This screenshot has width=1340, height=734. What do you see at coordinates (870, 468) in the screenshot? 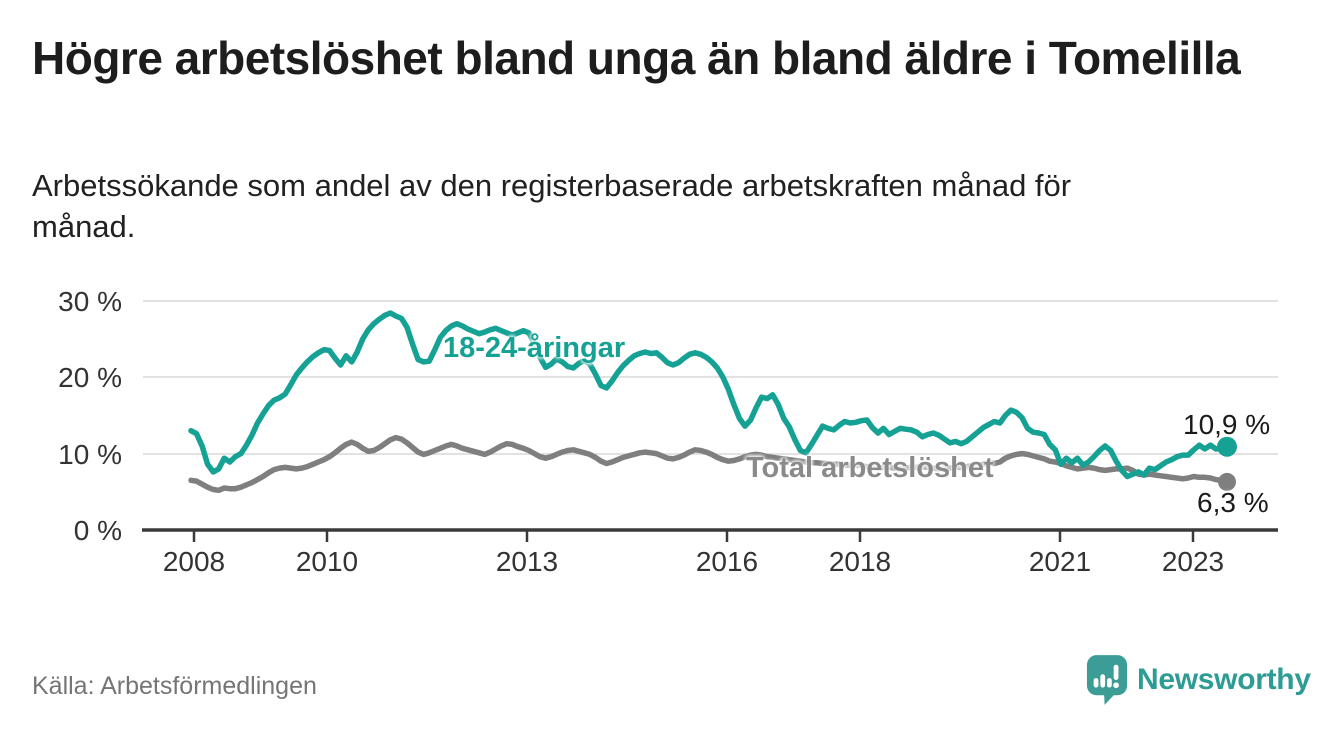
I see `series-label-total: Total arbetslöshet` at bounding box center [870, 468].